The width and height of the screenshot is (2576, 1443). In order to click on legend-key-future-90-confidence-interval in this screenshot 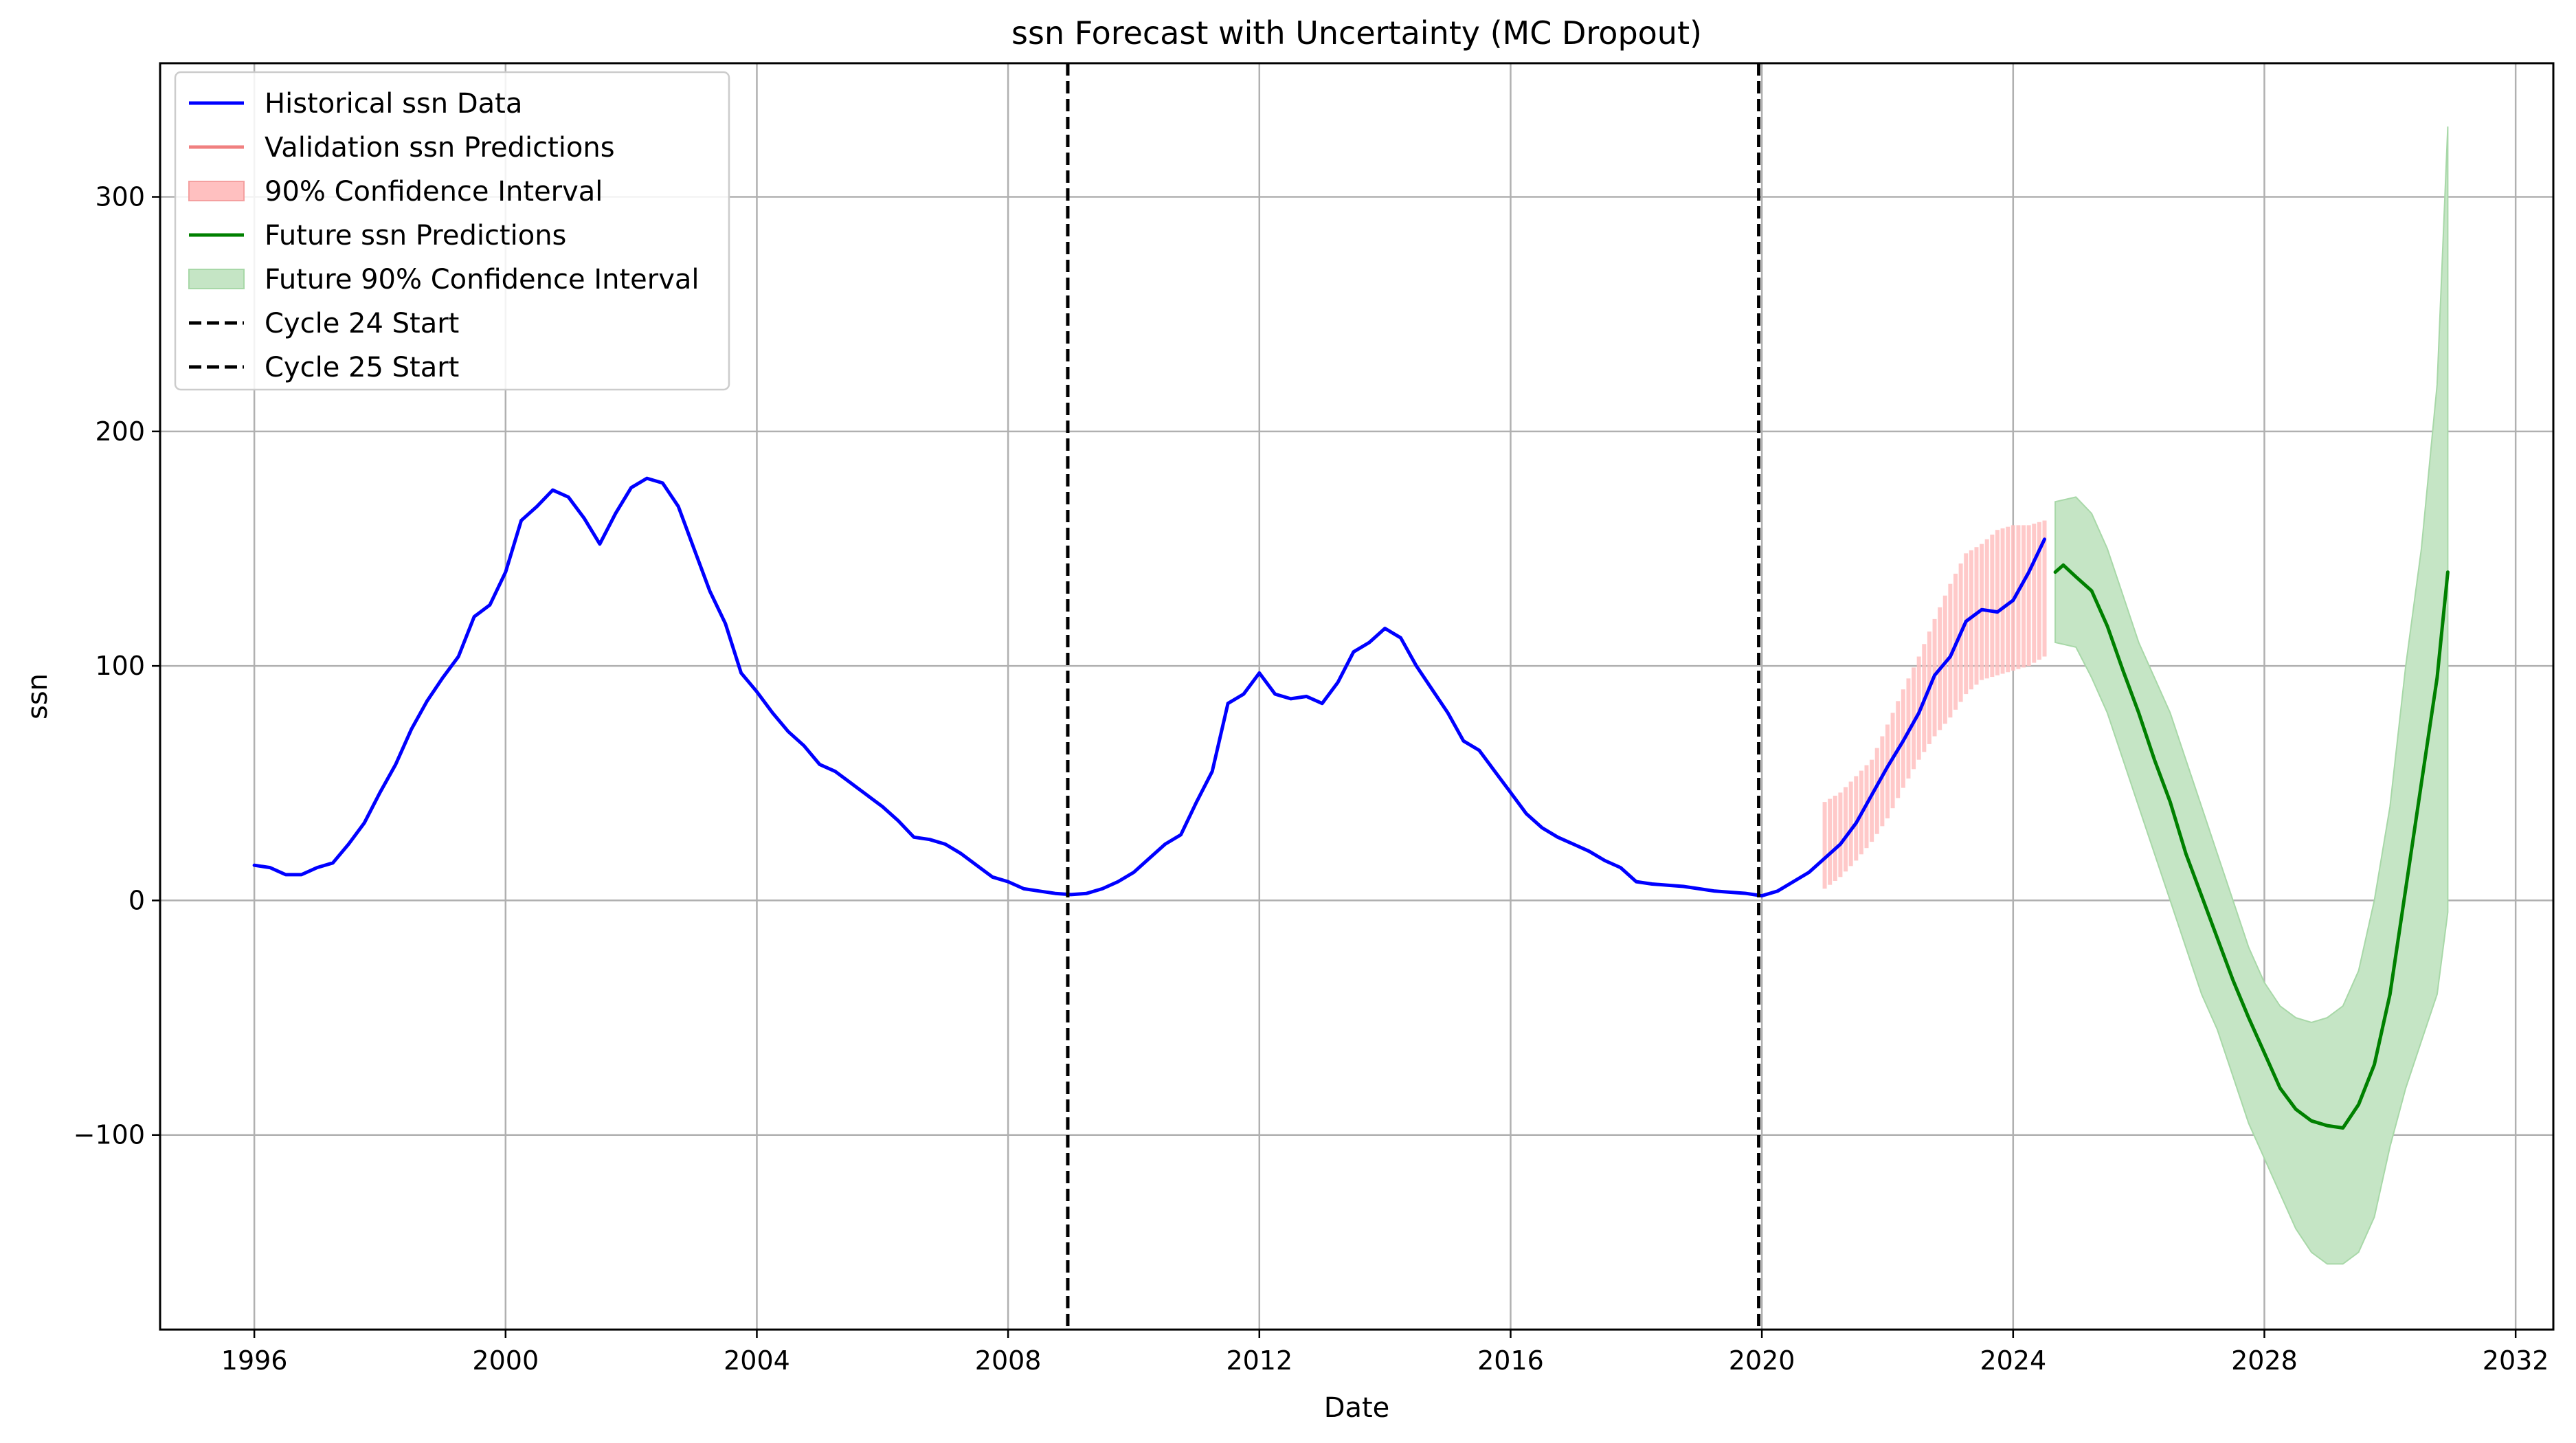, I will do `click(216, 279)`.